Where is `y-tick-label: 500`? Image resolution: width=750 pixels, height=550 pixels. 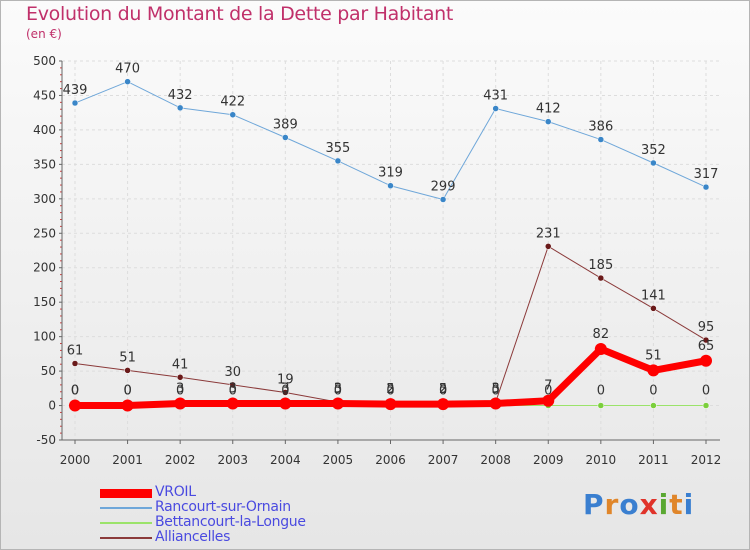
y-tick-label: 500 is located at coordinates (44, 61).